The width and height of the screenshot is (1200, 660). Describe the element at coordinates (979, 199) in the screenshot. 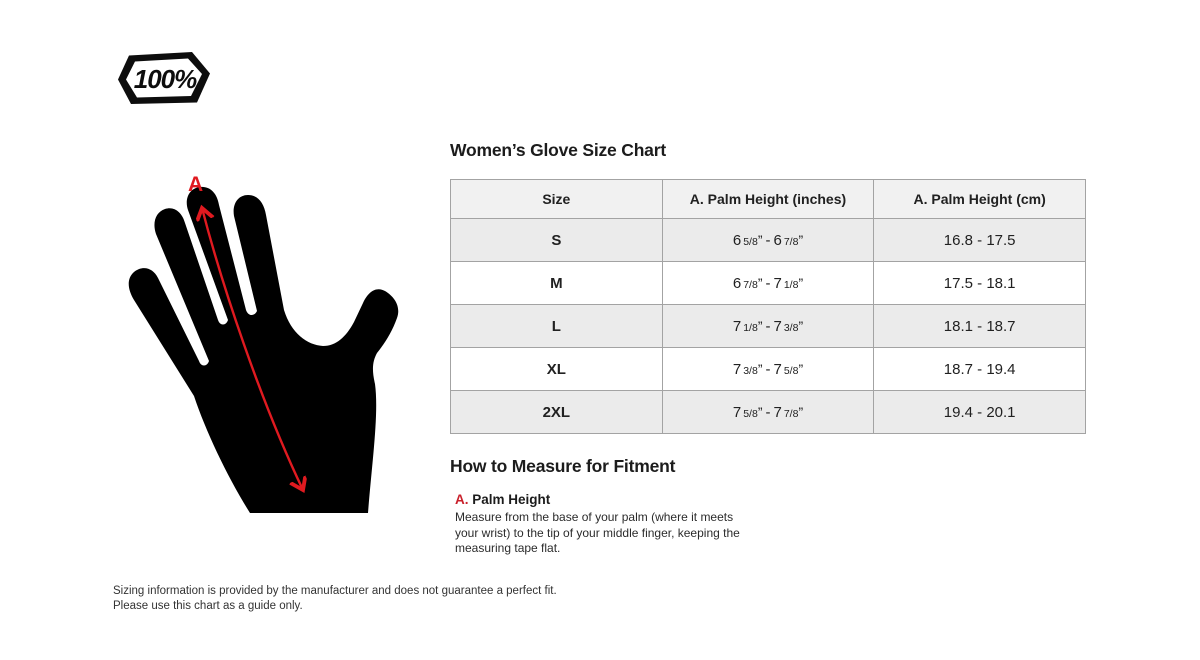

I see `column-header-cm: A. Palm Height (cm)` at that location.